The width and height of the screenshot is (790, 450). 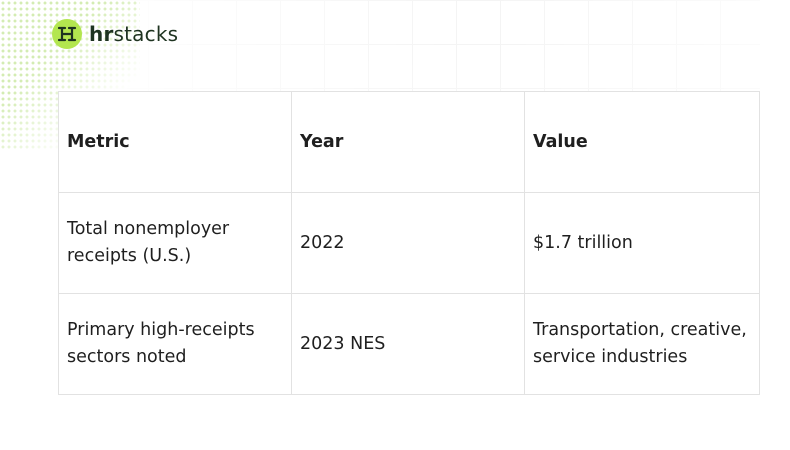 What do you see at coordinates (146, 34) in the screenshot?
I see `brand-name-rest: stacks` at bounding box center [146, 34].